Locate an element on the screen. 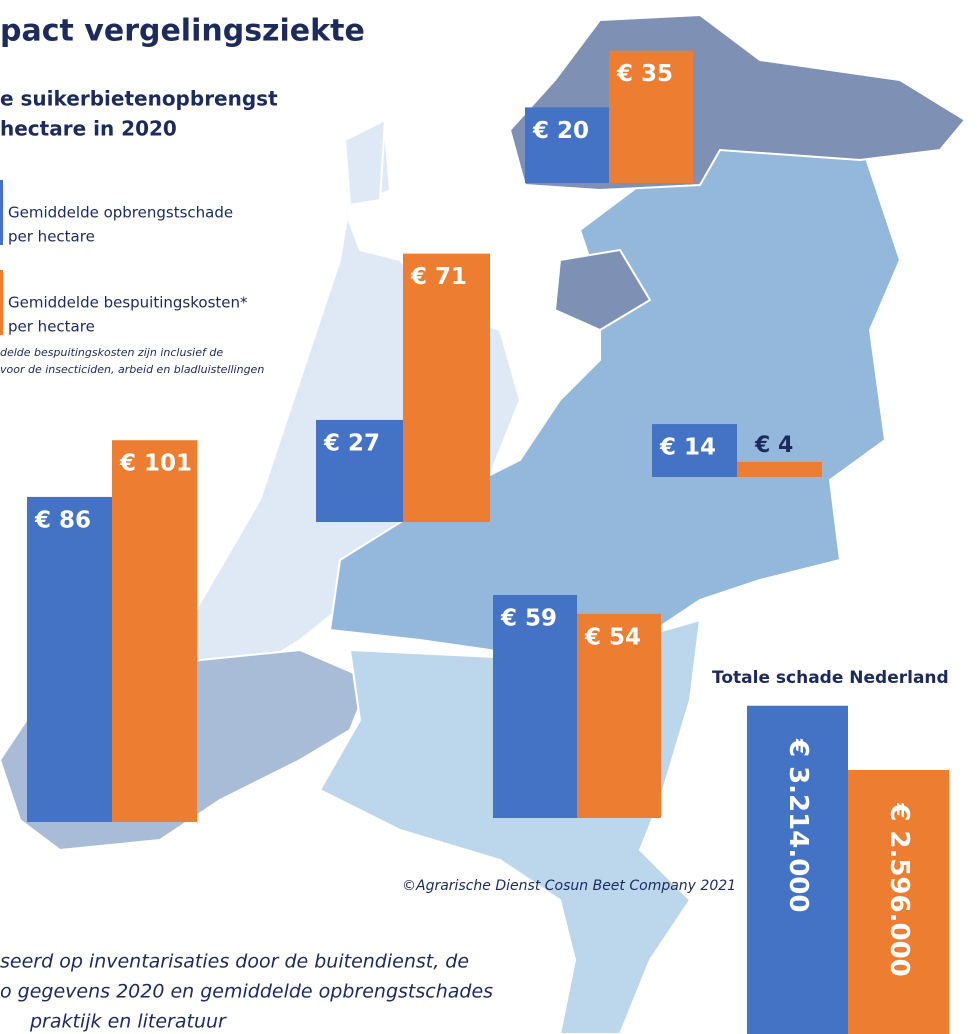  value-label: € 27 is located at coordinates (351, 443).